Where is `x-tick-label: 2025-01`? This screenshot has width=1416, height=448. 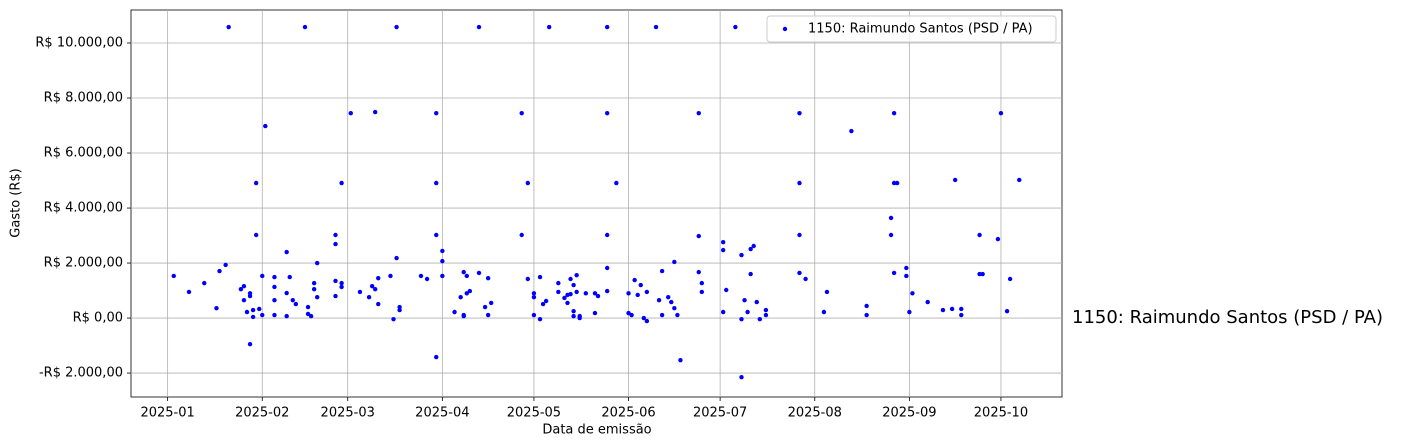 x-tick-label: 2025-01 is located at coordinates (167, 413).